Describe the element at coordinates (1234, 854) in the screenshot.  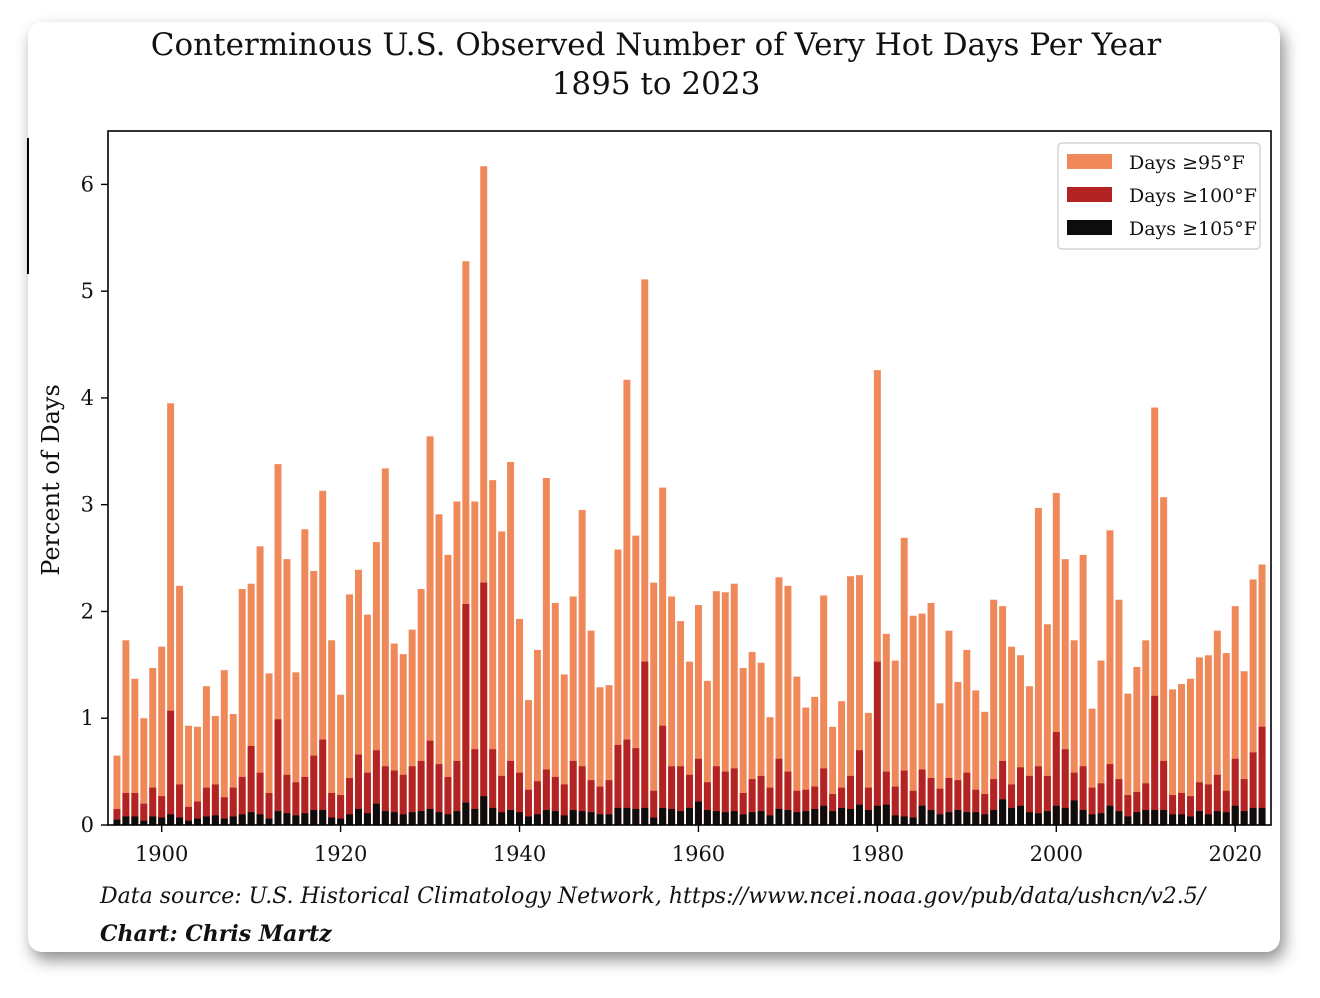
I see `x-tick-label: 2020` at that location.